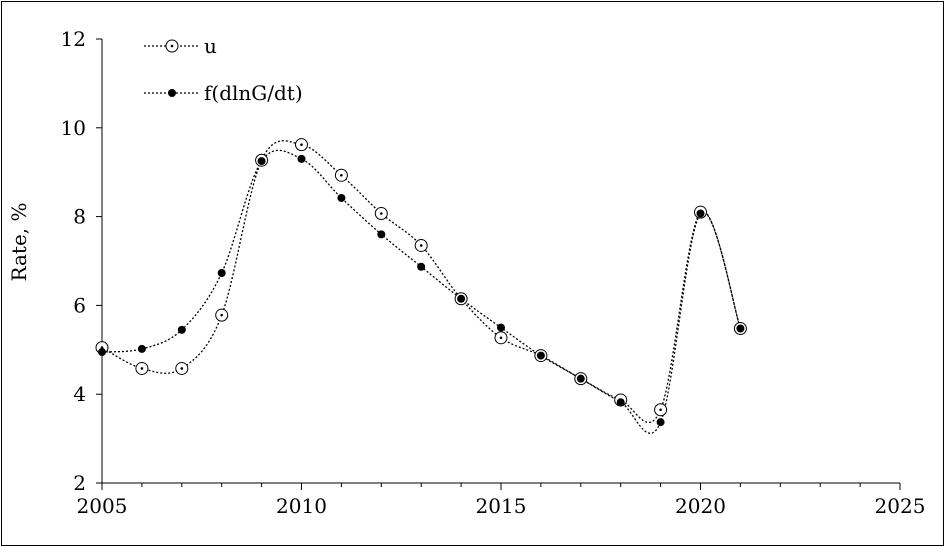  Describe the element at coordinates (79, 394) in the screenshot. I see `y-tick-label: 4` at that location.